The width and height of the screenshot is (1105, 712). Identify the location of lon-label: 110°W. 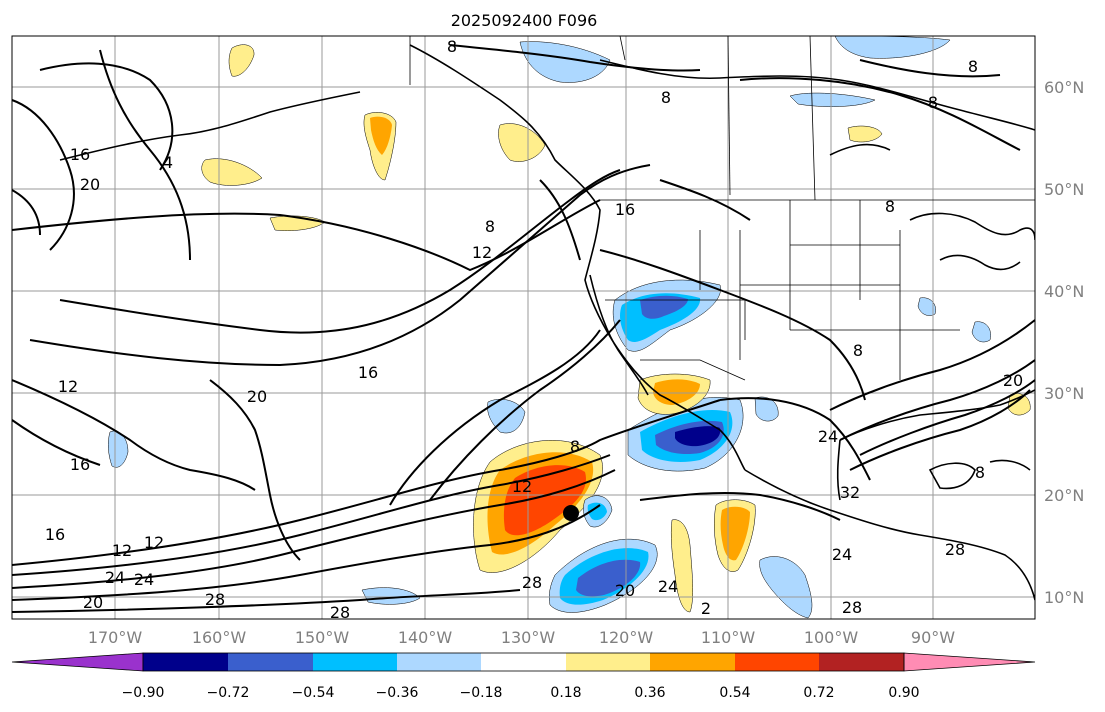
(728, 637).